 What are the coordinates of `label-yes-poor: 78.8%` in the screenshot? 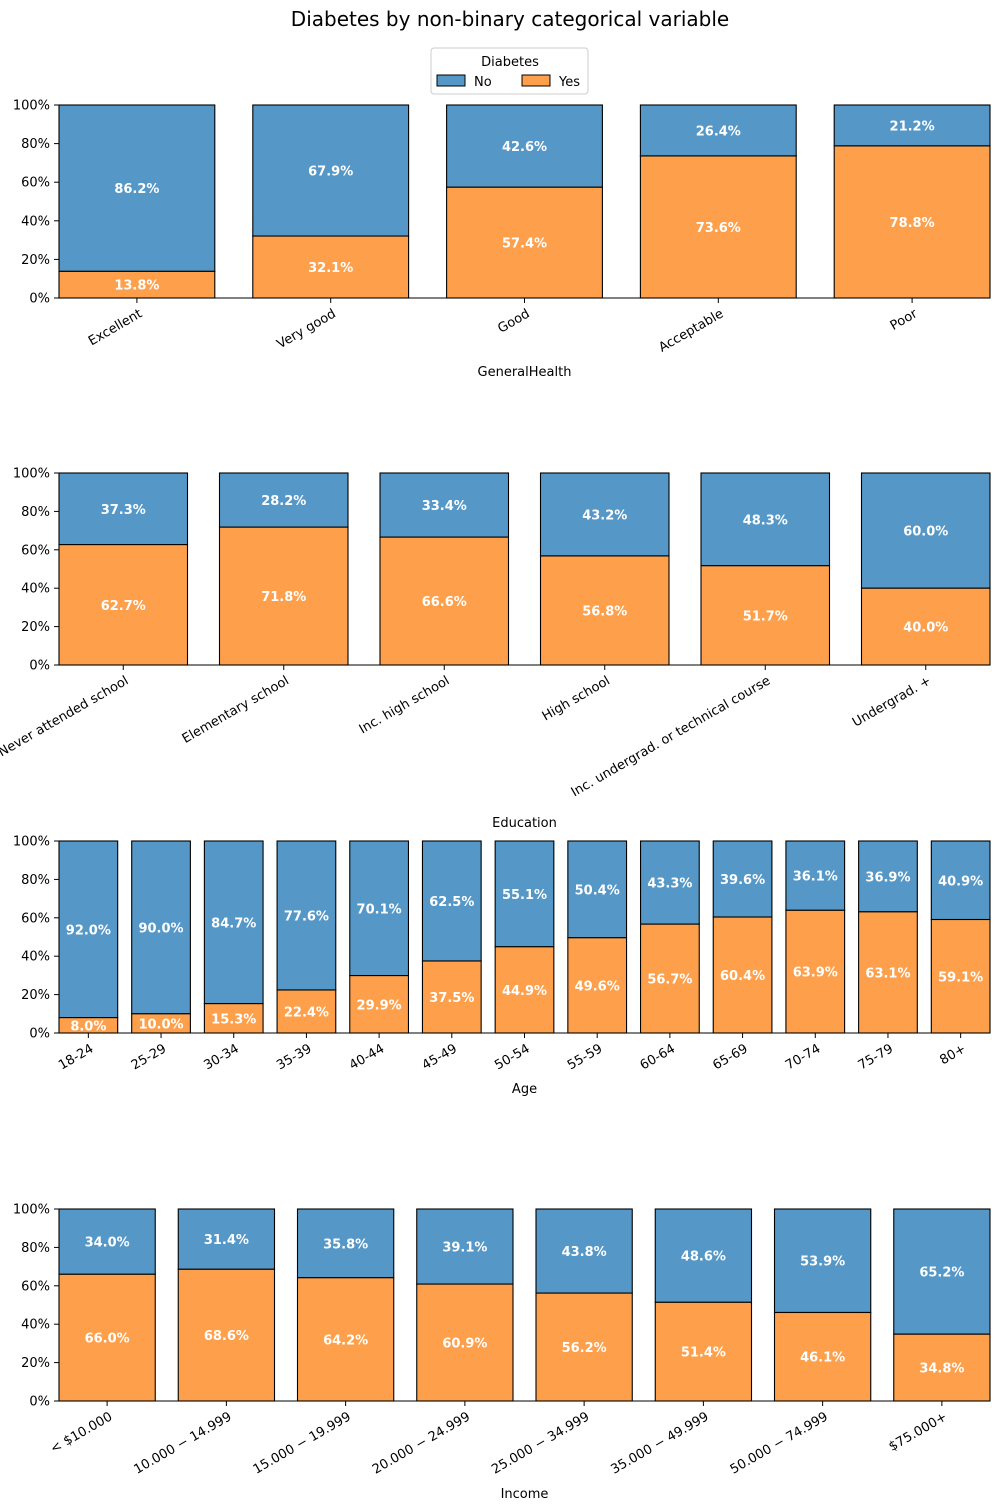 It's located at (912, 223).